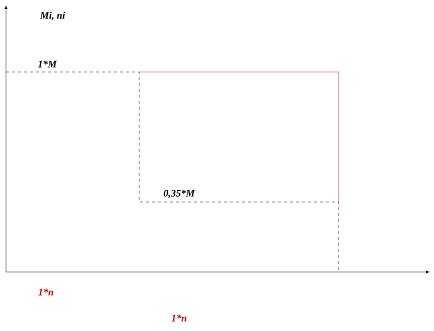 This screenshot has width=434, height=331. What do you see at coordinates (53, 16) in the screenshot?
I see `text: Mi, ni` at bounding box center [53, 16].